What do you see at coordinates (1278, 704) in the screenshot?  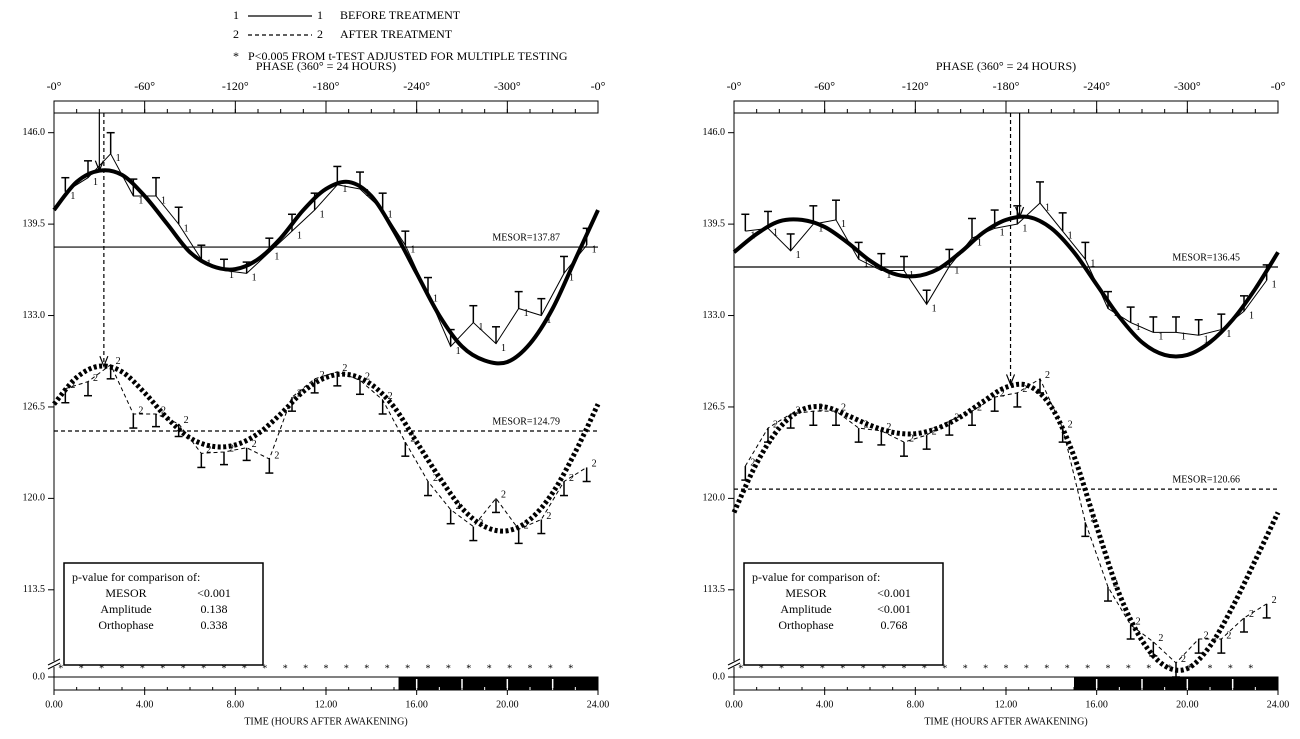 I see `x-tick-label: 24.00` at bounding box center [1278, 704].